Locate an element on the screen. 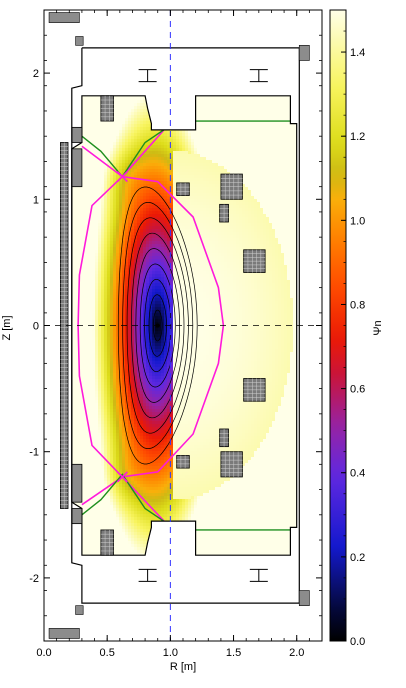 The width and height of the screenshot is (406, 688). colorbar-tick-label: 1.2 is located at coordinates (357, 137).